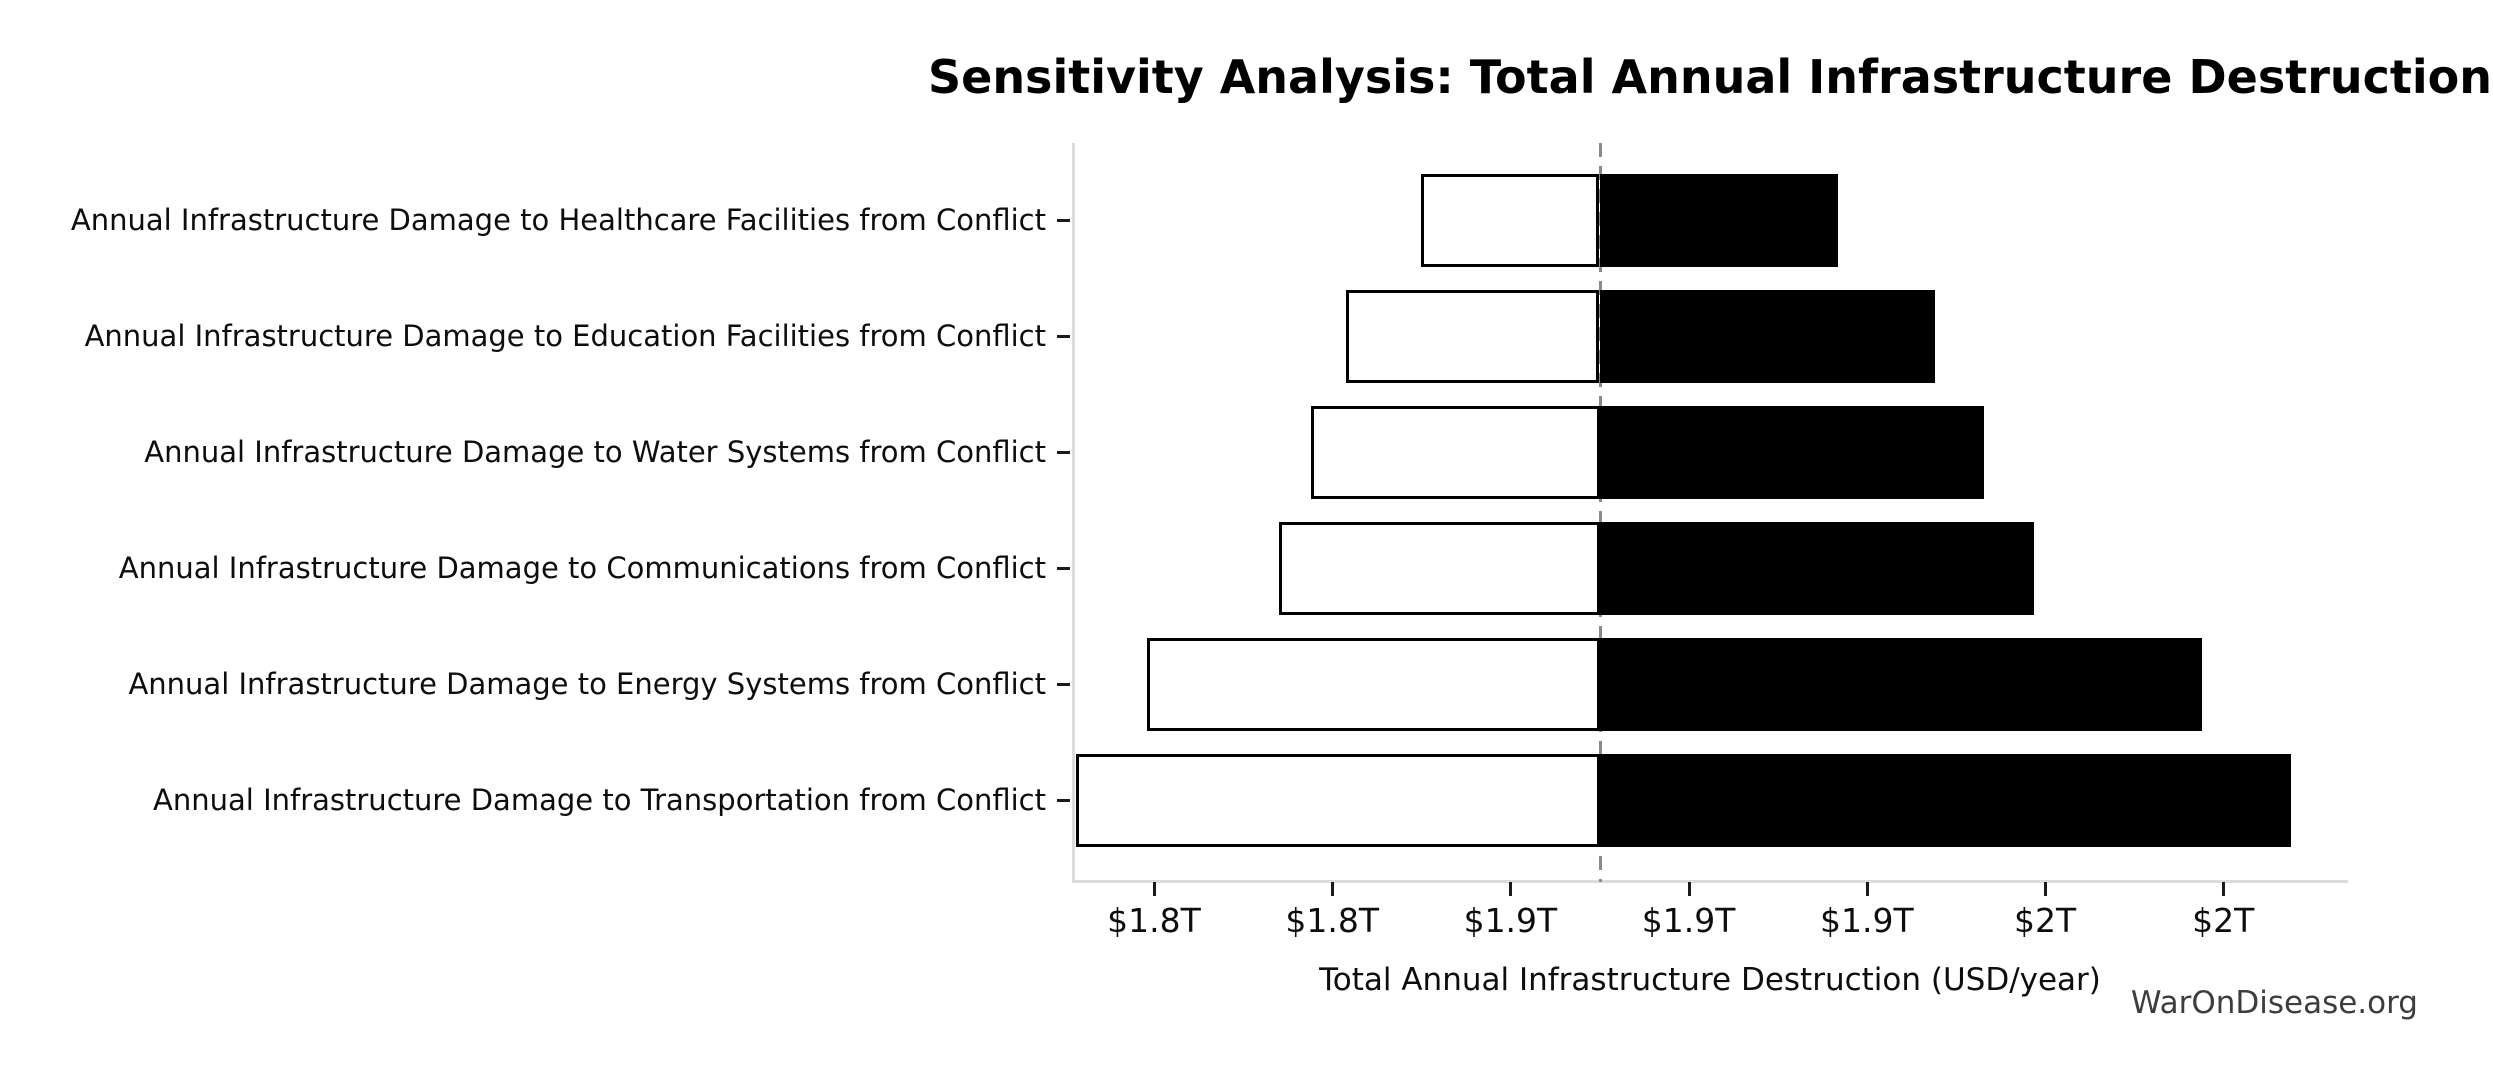 The image size is (2493, 1075). Describe the element at coordinates (1073, 512) in the screenshot. I see `y-axis-spine` at that location.